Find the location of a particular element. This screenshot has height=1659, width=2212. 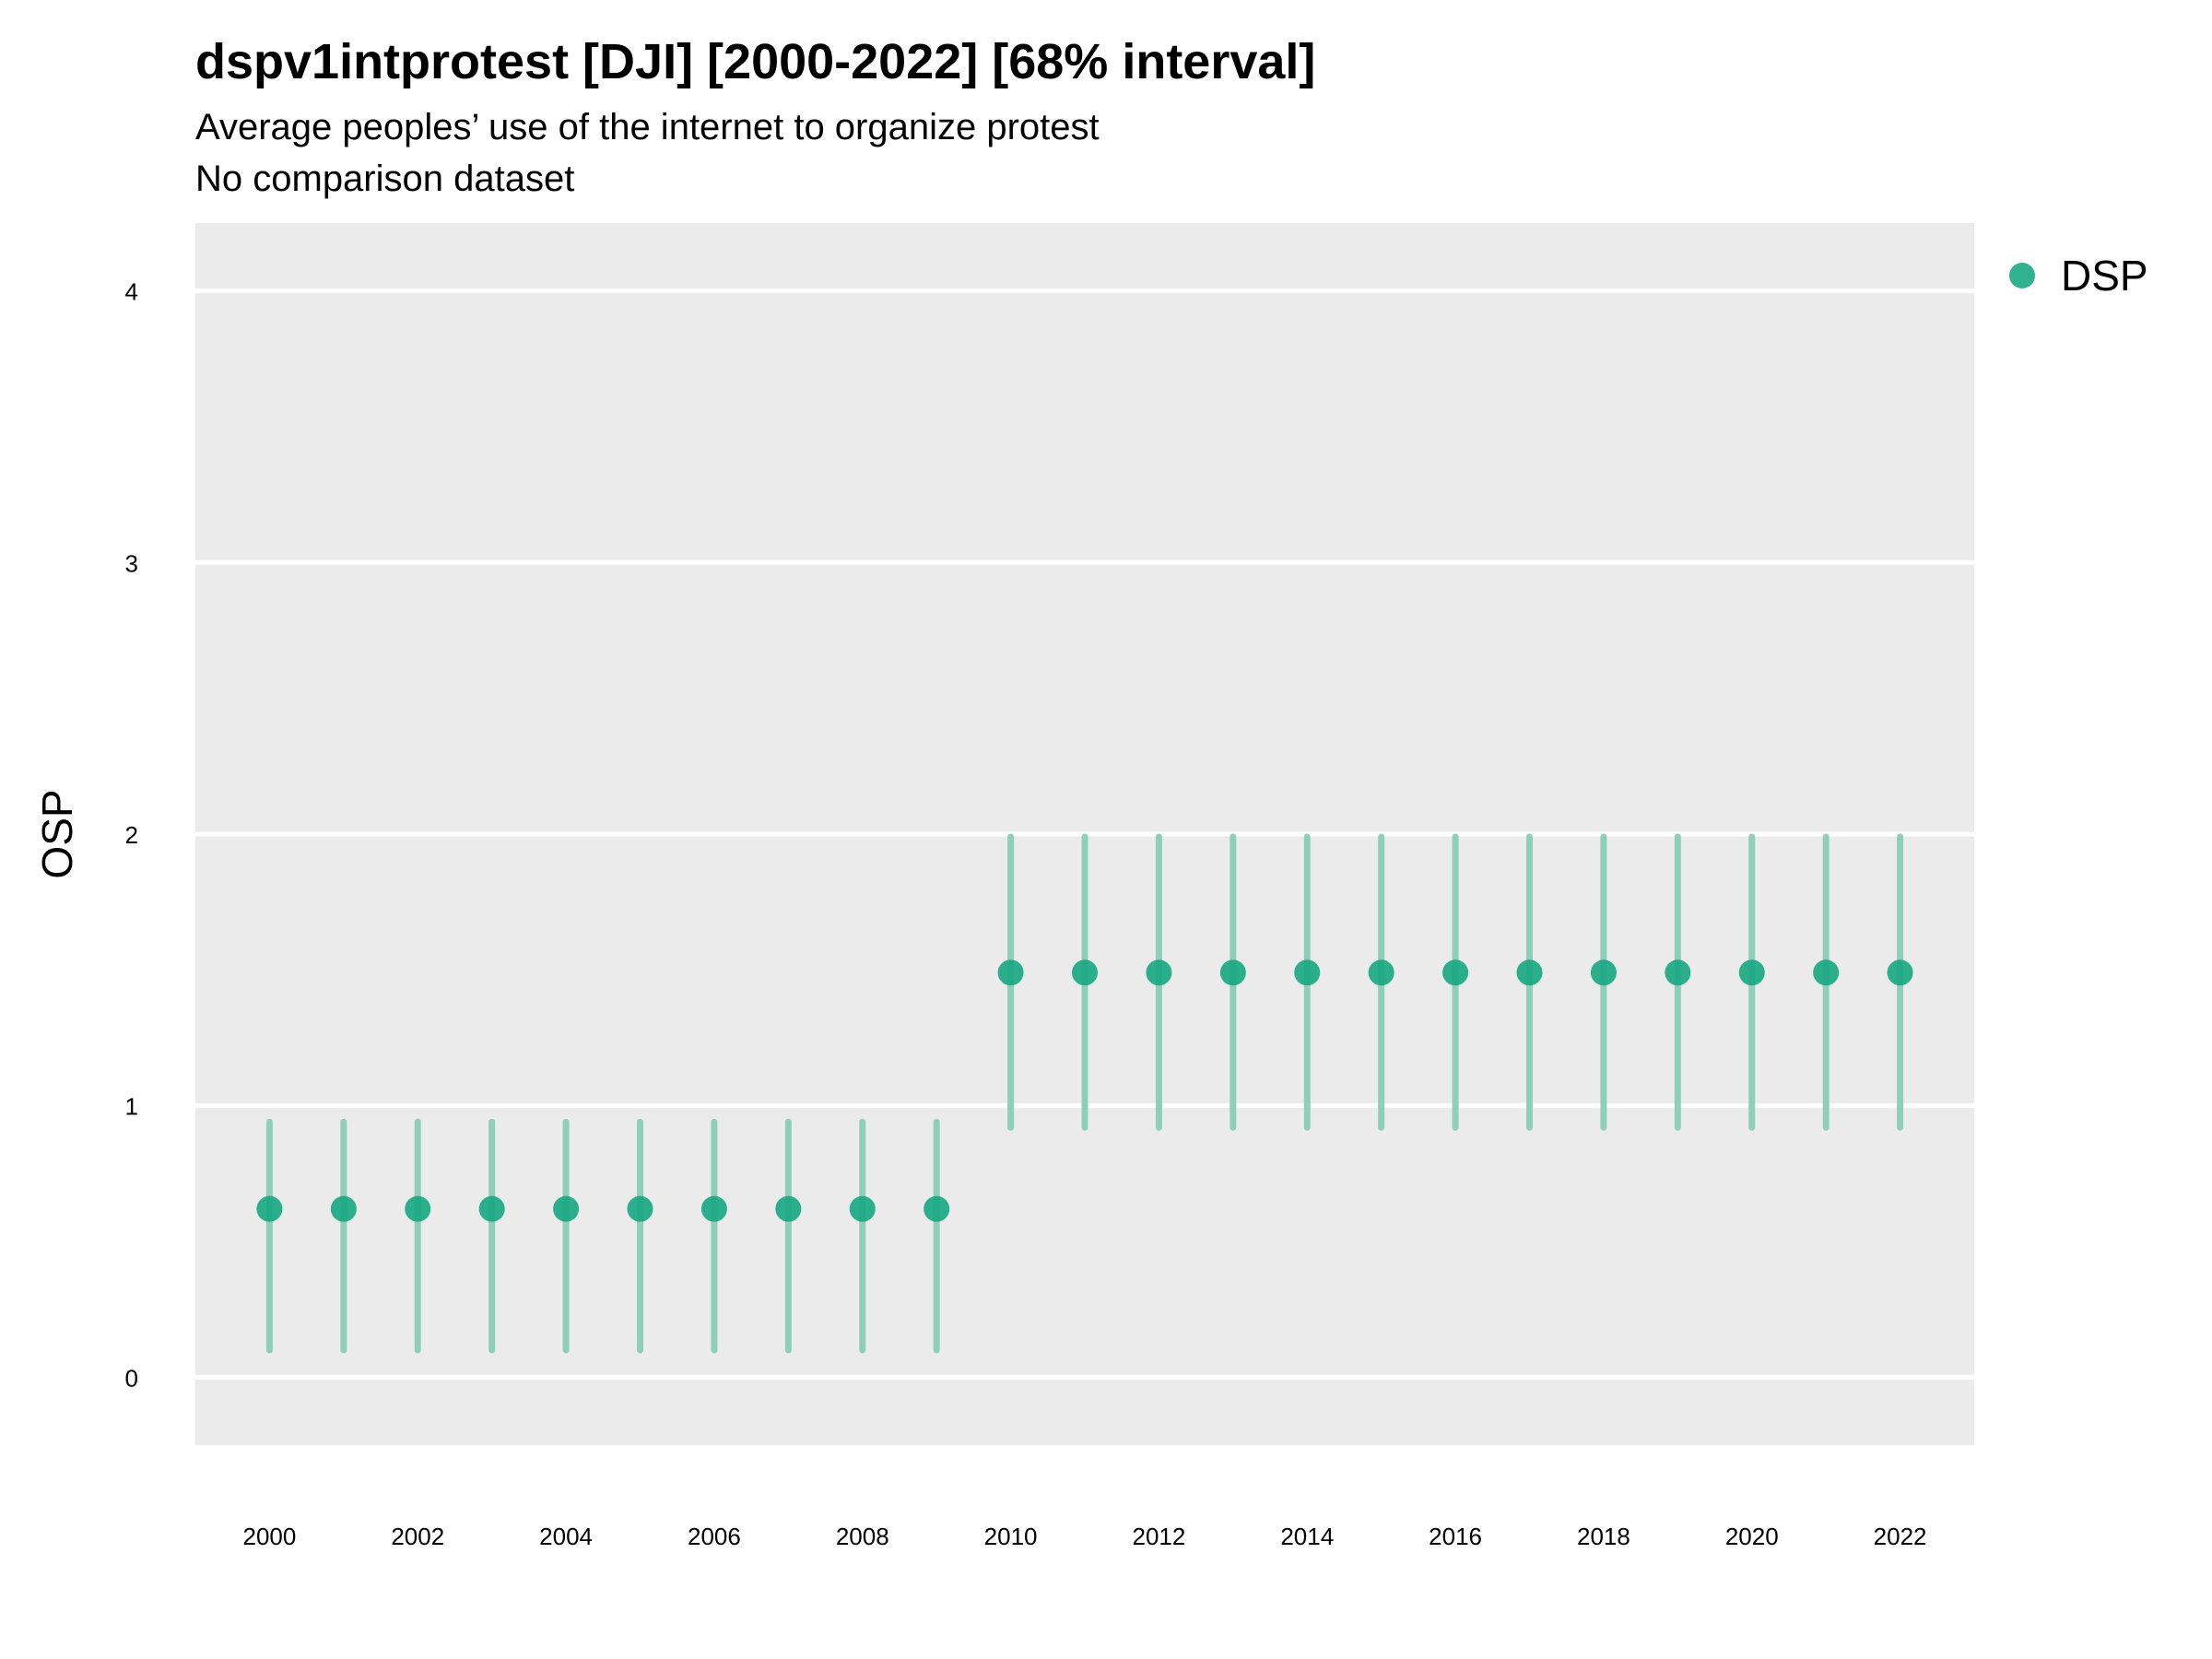

y-axis-label: OSP is located at coordinates (57, 833).